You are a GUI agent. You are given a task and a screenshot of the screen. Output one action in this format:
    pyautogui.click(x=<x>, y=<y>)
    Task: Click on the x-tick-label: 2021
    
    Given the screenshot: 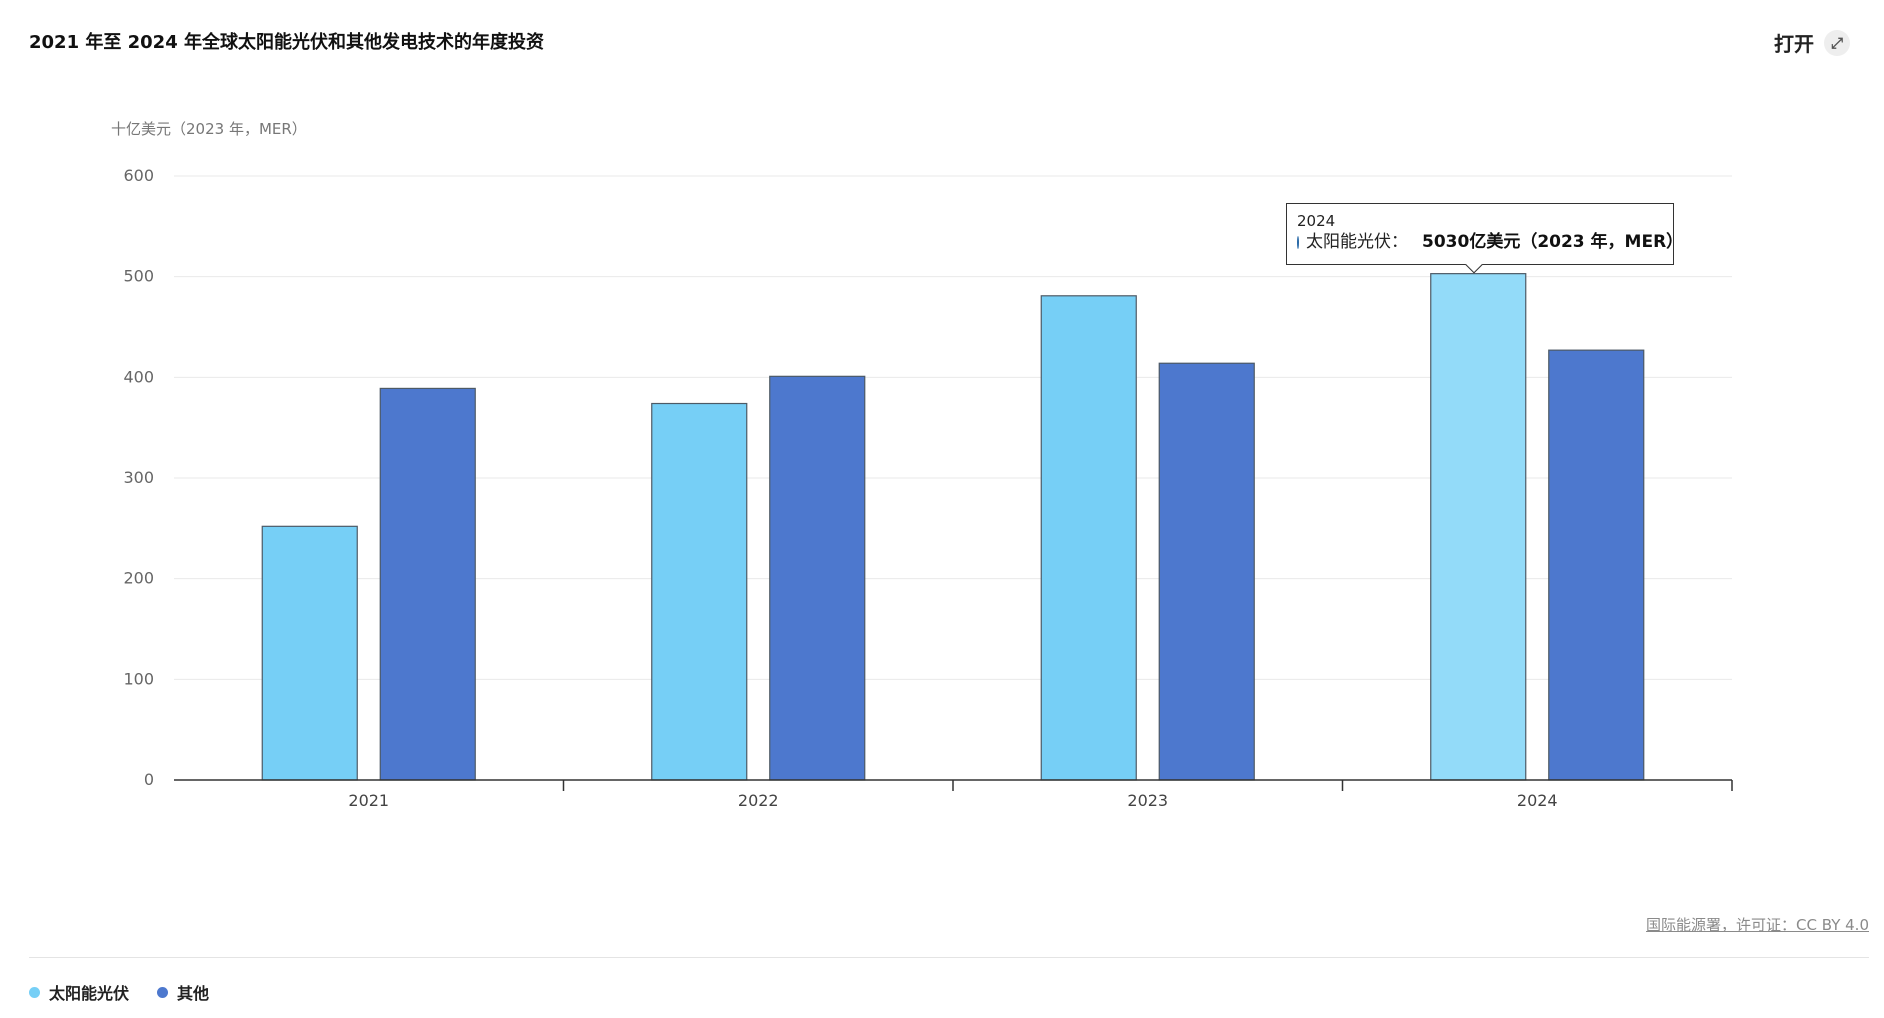 What is the action you would take?
    pyautogui.click(x=368, y=800)
    